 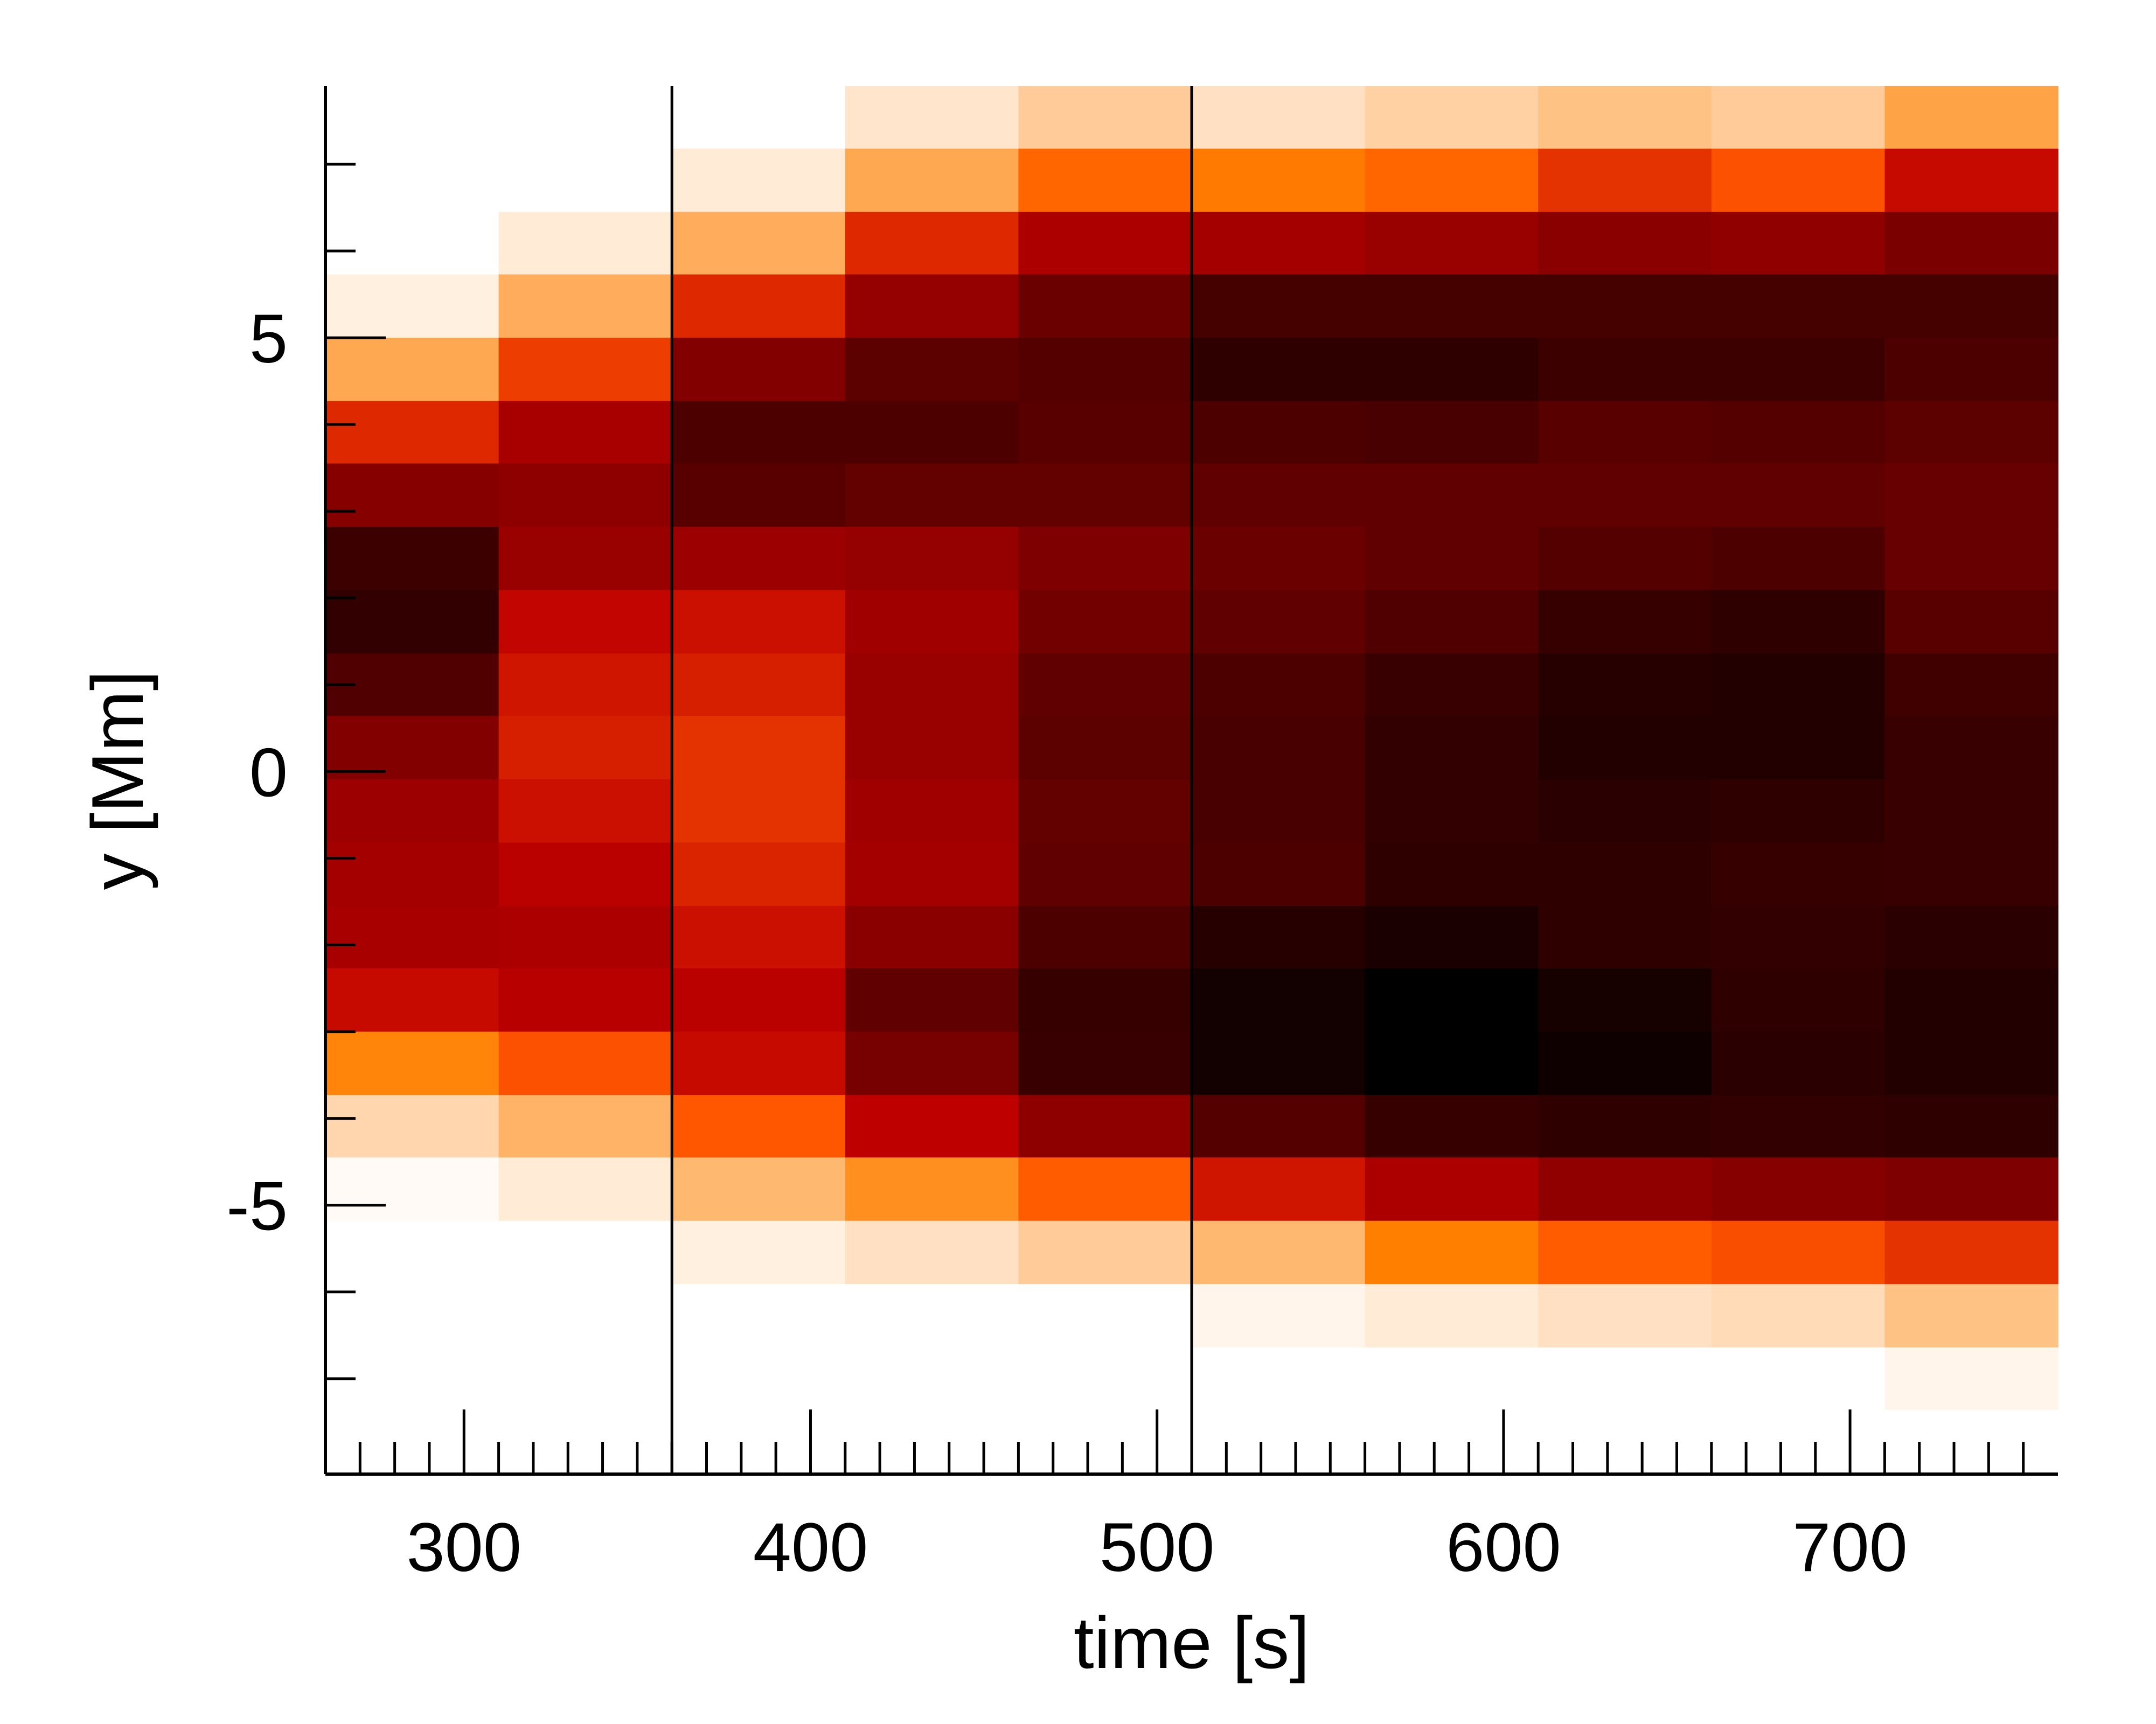 What do you see at coordinates (117, 780) in the screenshot?
I see `y-axis-label: y [Mm]` at bounding box center [117, 780].